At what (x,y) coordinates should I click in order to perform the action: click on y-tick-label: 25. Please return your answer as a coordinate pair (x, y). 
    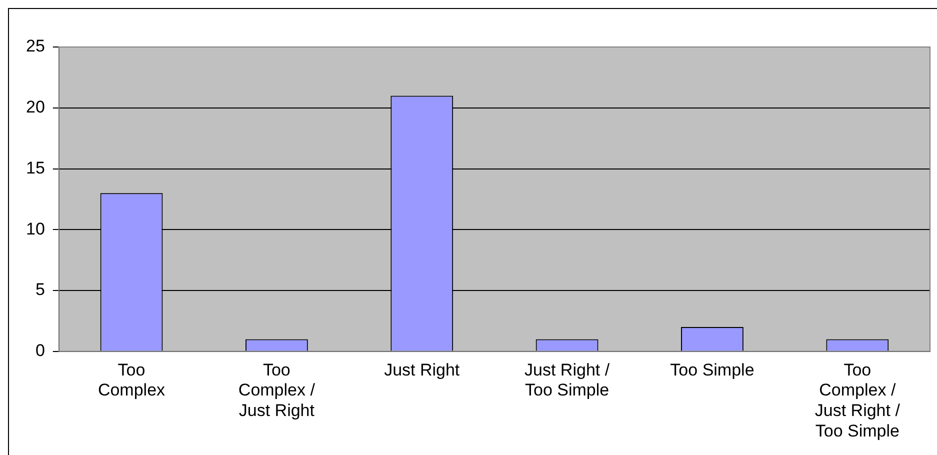
    Looking at the image, I should click on (35, 46).